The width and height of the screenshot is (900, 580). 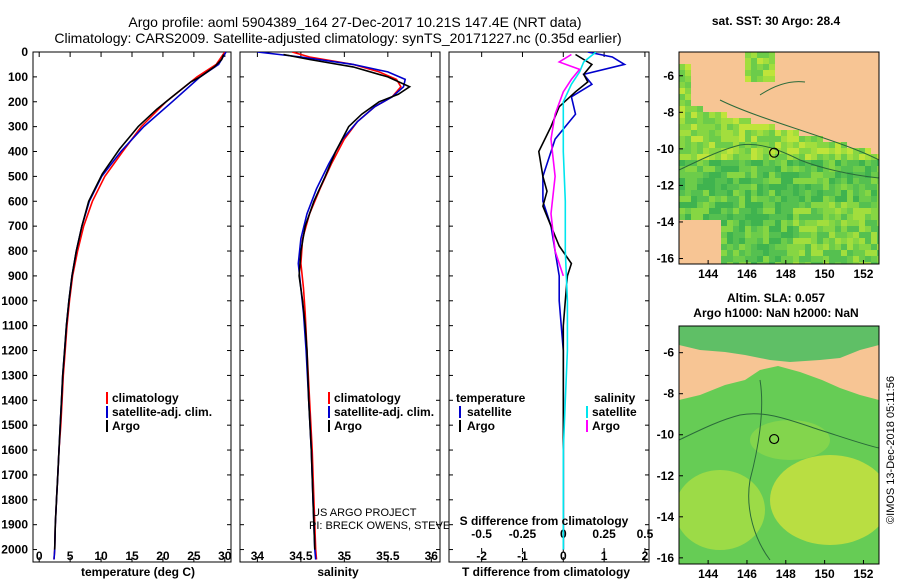 I want to click on legend-satellite: satellite-adj. clim., so click(x=162, y=412).